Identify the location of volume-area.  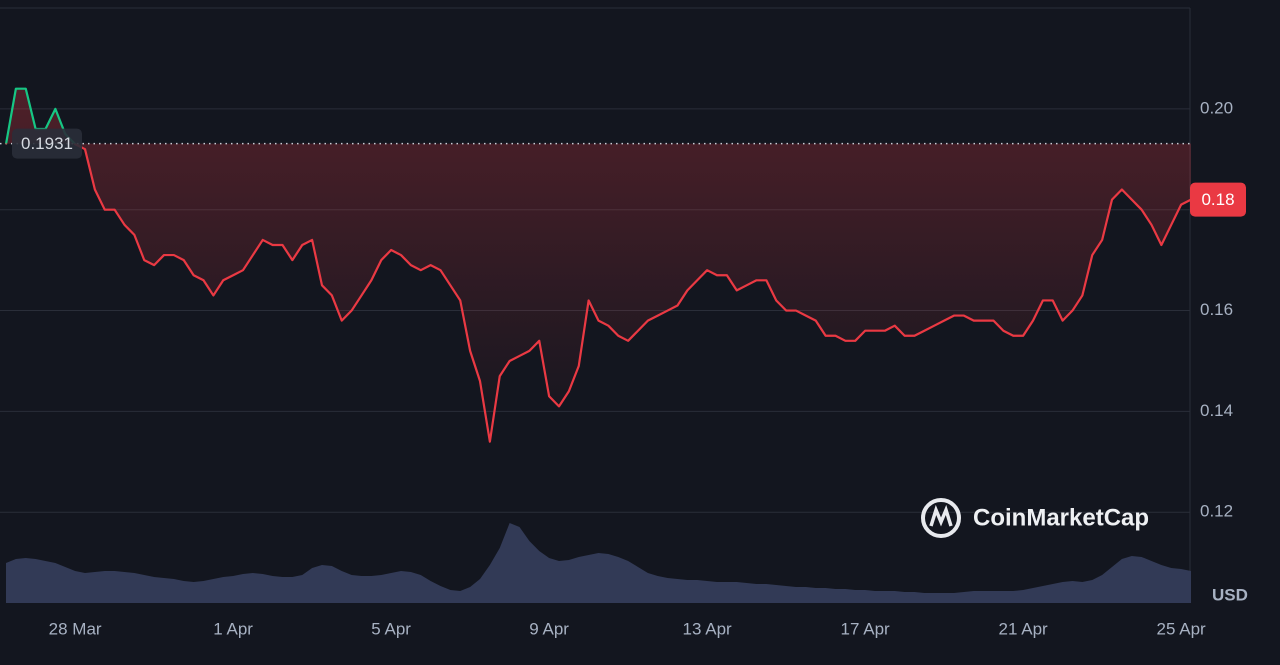
(598, 563).